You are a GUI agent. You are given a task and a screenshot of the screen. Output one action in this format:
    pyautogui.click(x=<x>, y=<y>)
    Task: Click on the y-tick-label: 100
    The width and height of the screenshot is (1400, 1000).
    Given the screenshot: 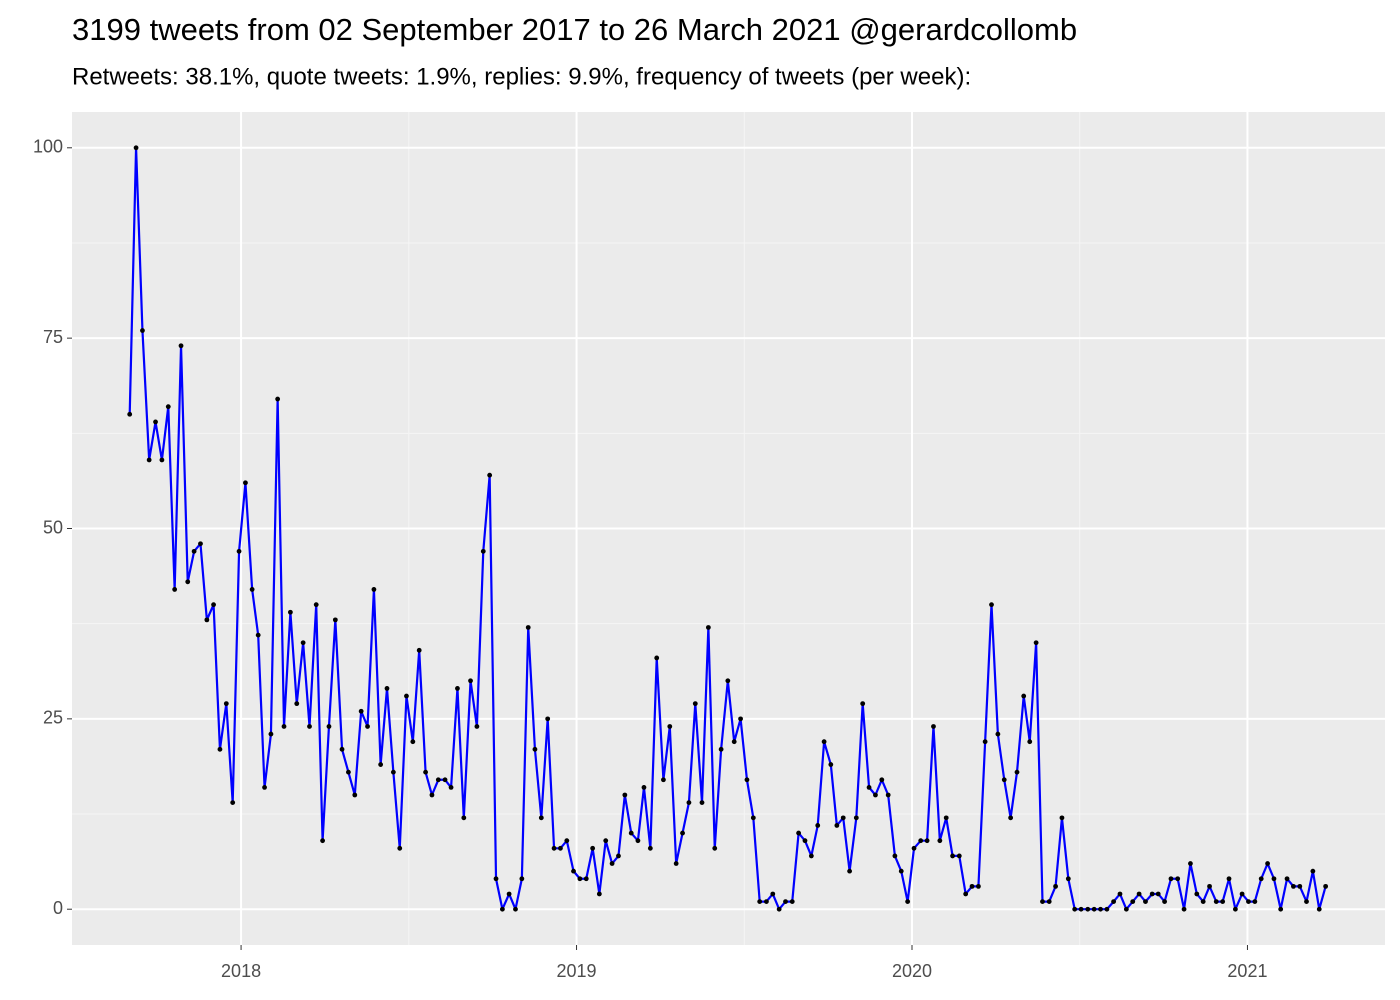 What is the action you would take?
    pyautogui.click(x=48, y=147)
    